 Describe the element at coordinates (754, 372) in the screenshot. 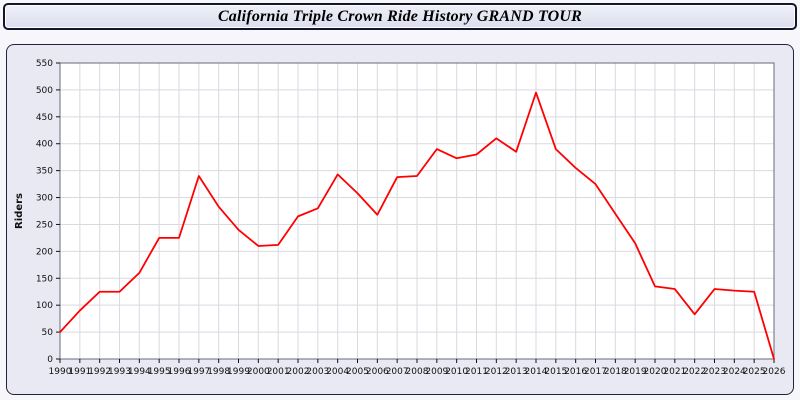

I see `svg-text: 2025` at that location.